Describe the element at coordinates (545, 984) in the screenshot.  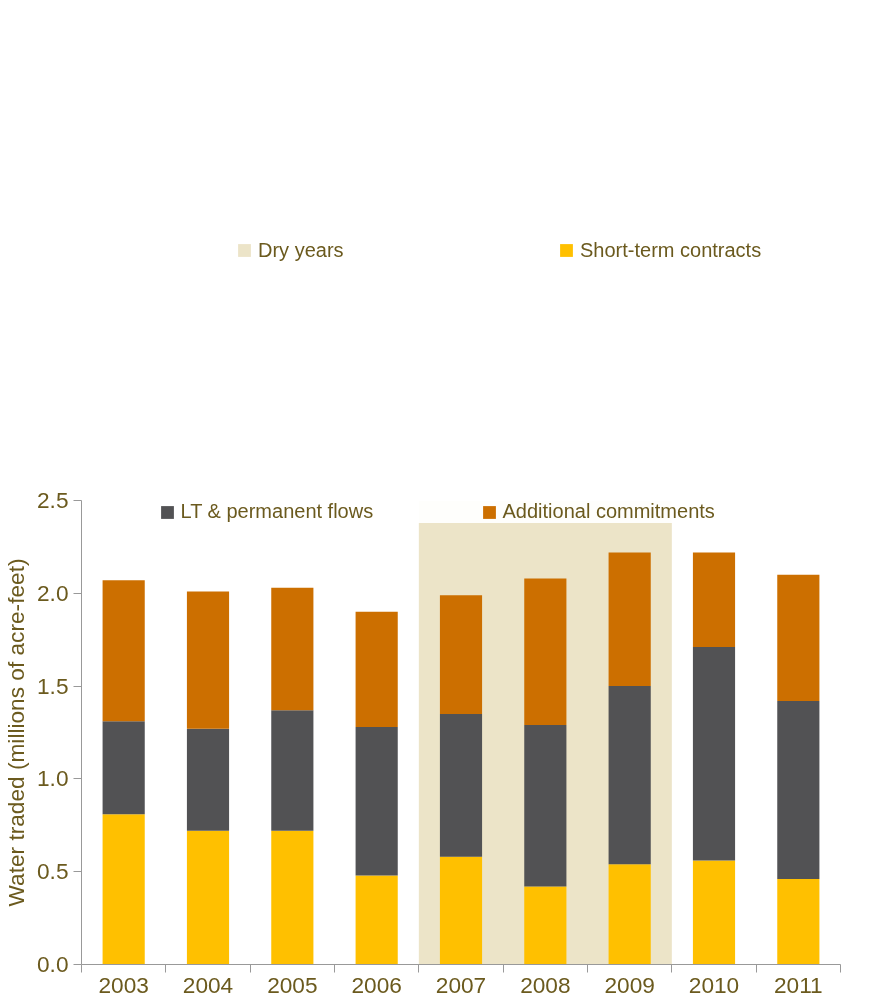
I see `x-tick-label: 2008` at that location.